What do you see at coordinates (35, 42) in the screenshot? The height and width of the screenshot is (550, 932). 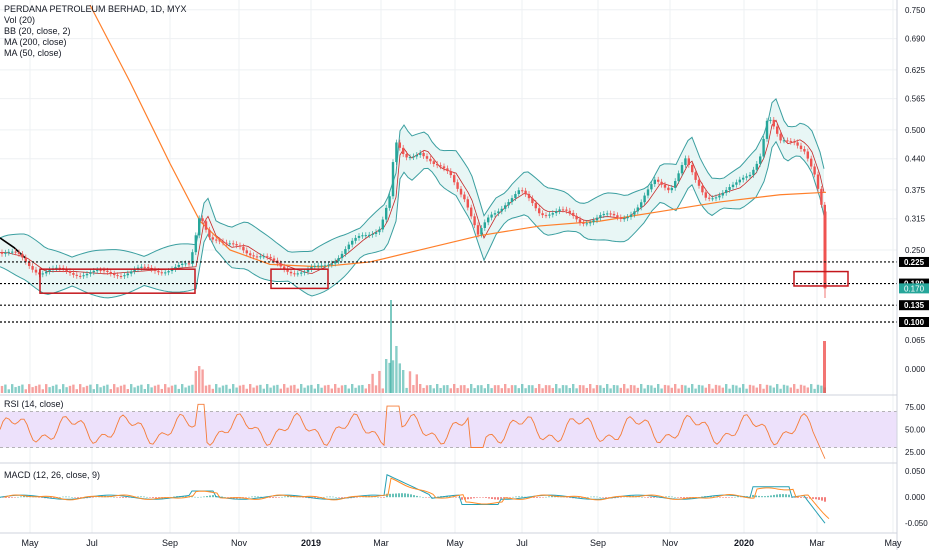 I see `indicator-ma200-label: MA (200, close)` at bounding box center [35, 42].